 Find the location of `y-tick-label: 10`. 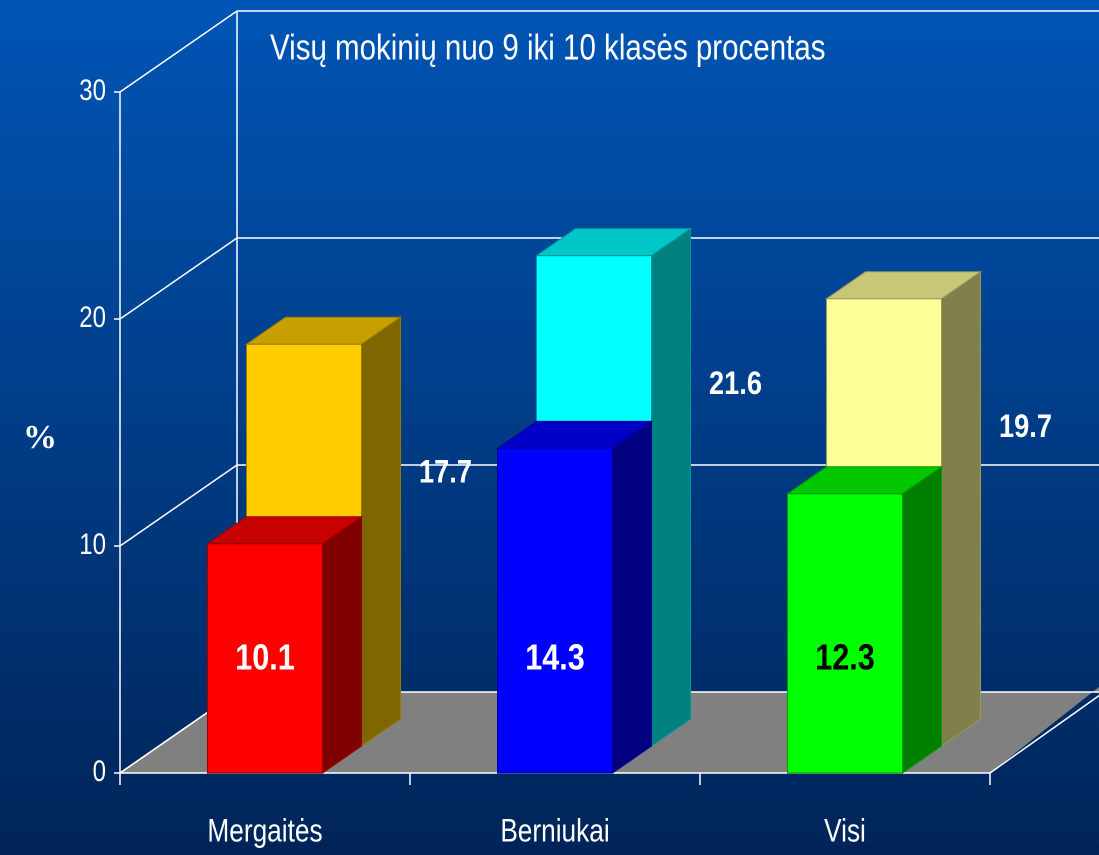

y-tick-label: 10 is located at coordinates (92, 543).